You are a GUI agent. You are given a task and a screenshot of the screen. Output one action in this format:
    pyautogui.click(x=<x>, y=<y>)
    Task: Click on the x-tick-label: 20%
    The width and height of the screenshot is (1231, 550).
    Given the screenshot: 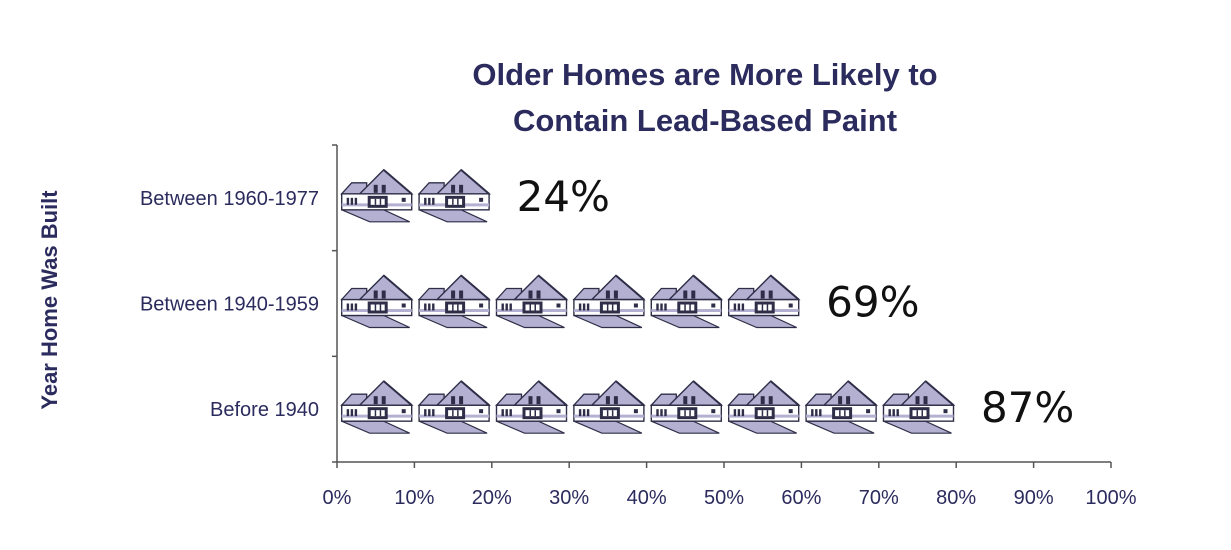 What is the action you would take?
    pyautogui.click(x=492, y=498)
    